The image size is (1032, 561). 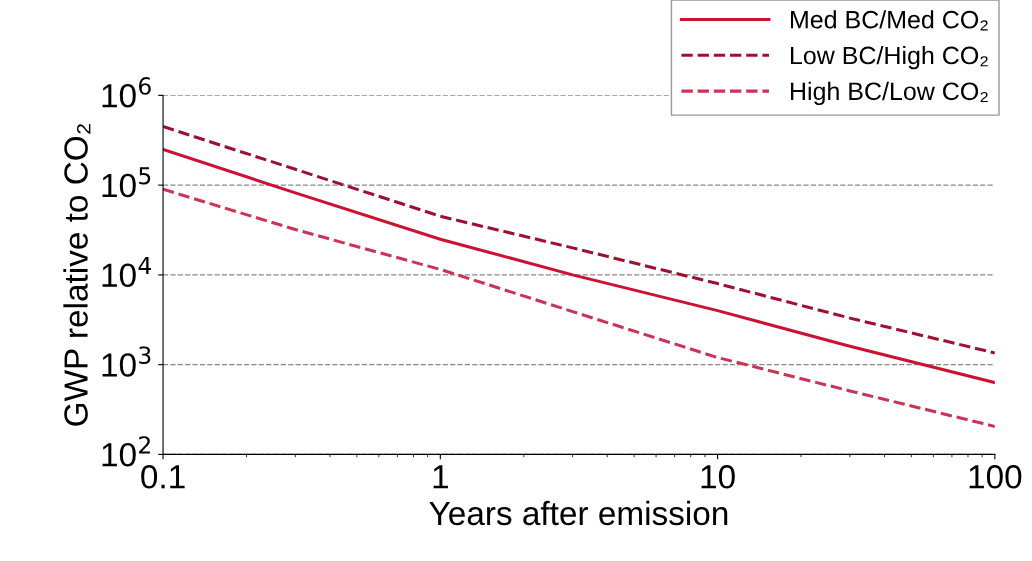 I want to click on x-axis-title: Years after emission, so click(x=578, y=513).